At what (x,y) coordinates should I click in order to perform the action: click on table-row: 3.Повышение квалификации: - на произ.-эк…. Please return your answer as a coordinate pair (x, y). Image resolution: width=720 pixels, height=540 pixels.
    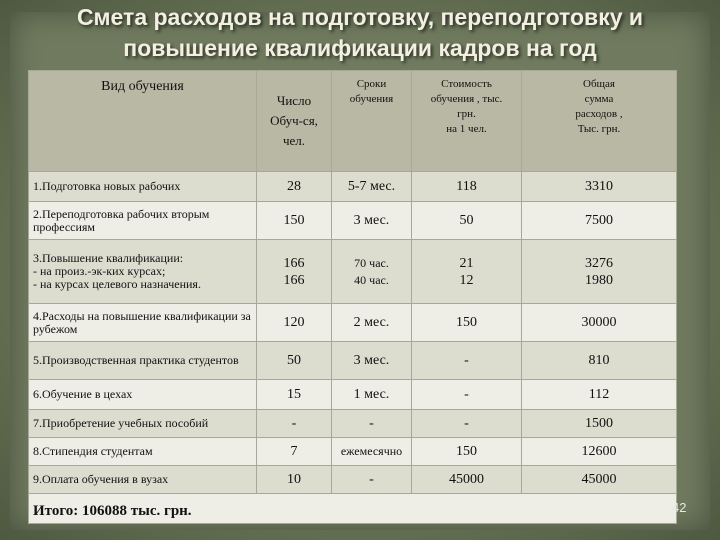
    Looking at the image, I should click on (352, 271).